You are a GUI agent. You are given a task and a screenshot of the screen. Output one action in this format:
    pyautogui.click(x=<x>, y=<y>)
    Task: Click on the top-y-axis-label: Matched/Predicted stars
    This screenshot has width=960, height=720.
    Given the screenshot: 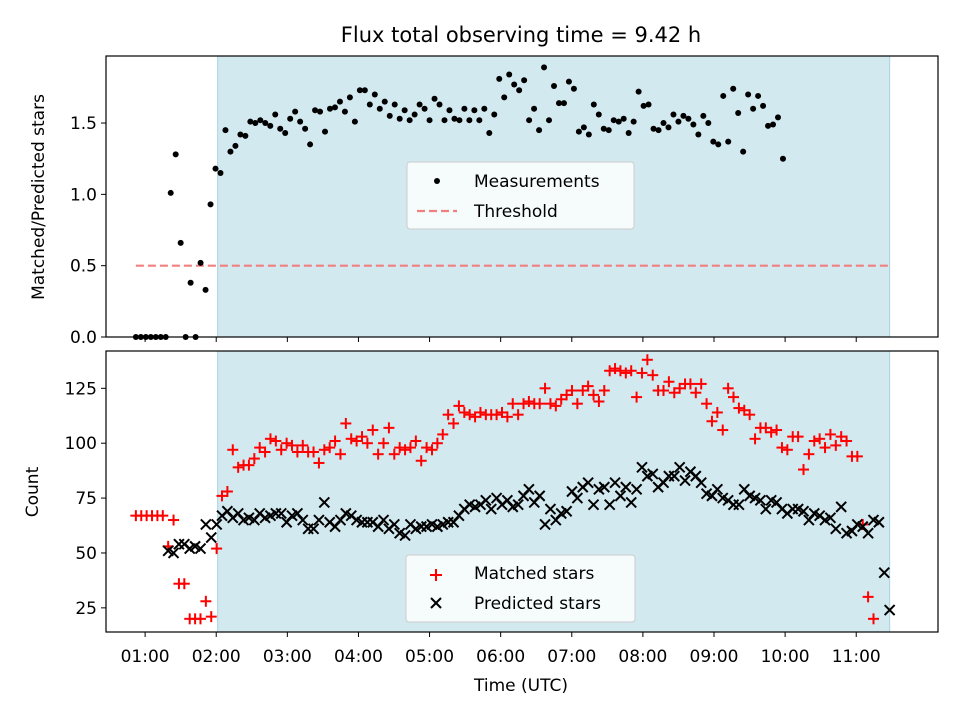 What is the action you would take?
    pyautogui.click(x=39, y=197)
    